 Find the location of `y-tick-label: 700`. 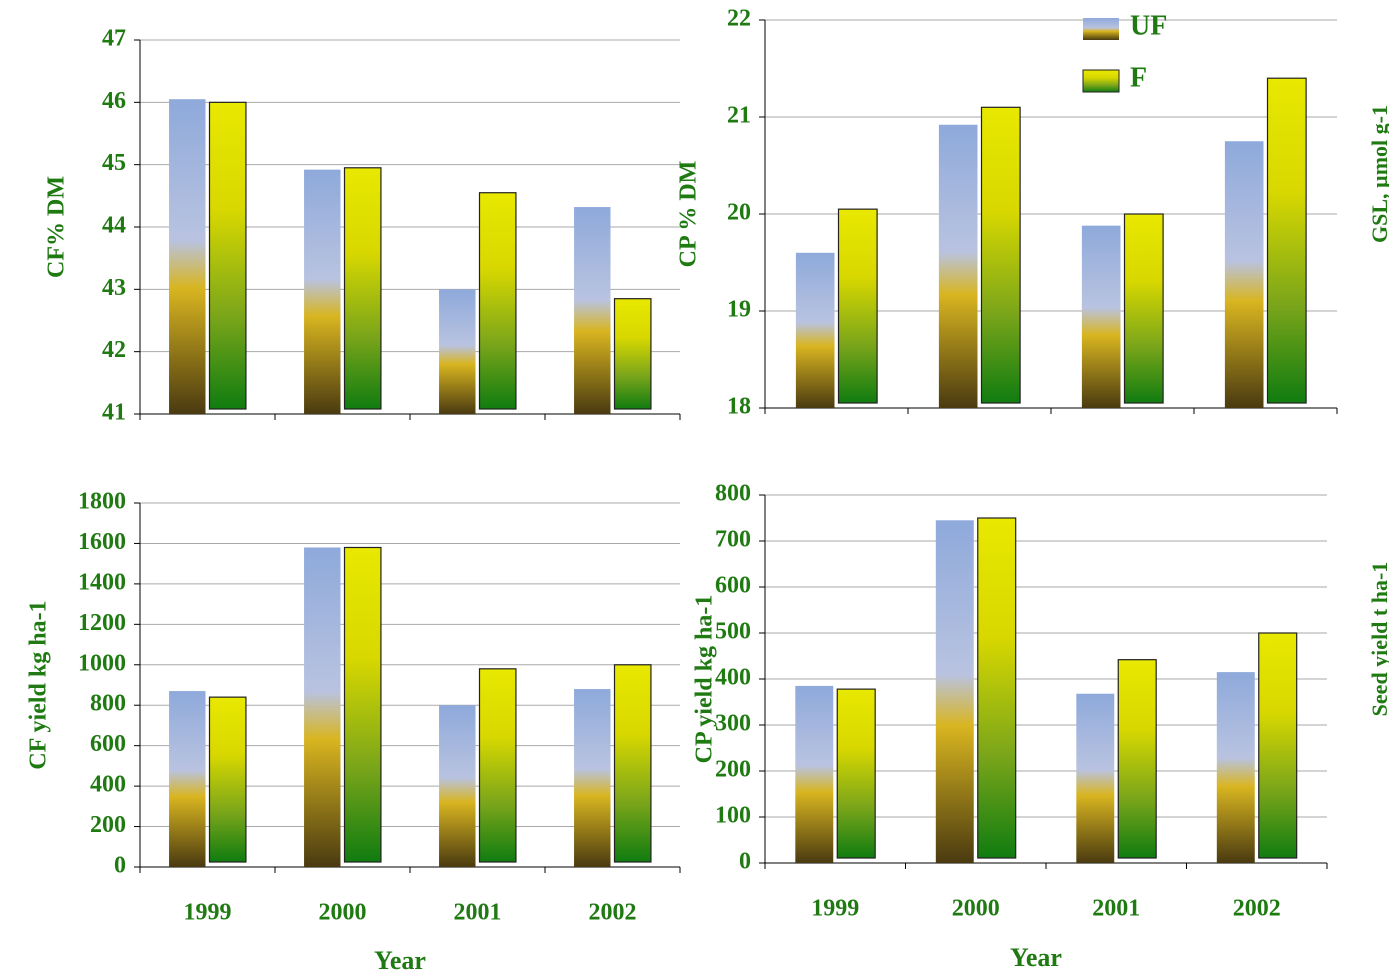

y-tick-label: 700 is located at coordinates (733, 540).